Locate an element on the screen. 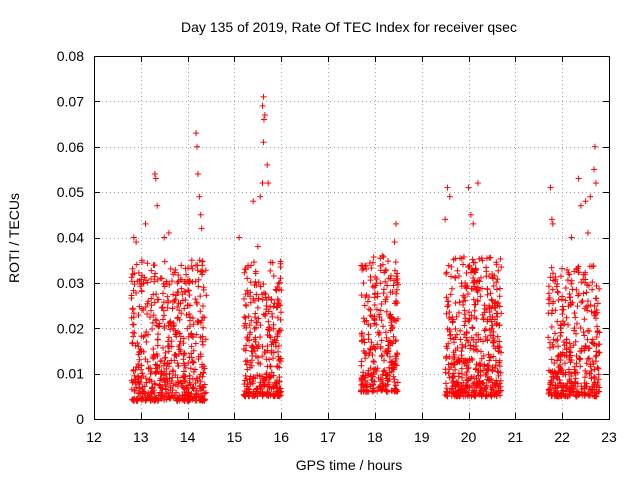 The height and width of the screenshot is (480, 640). y-tick-label: 0.06 is located at coordinates (70, 147).